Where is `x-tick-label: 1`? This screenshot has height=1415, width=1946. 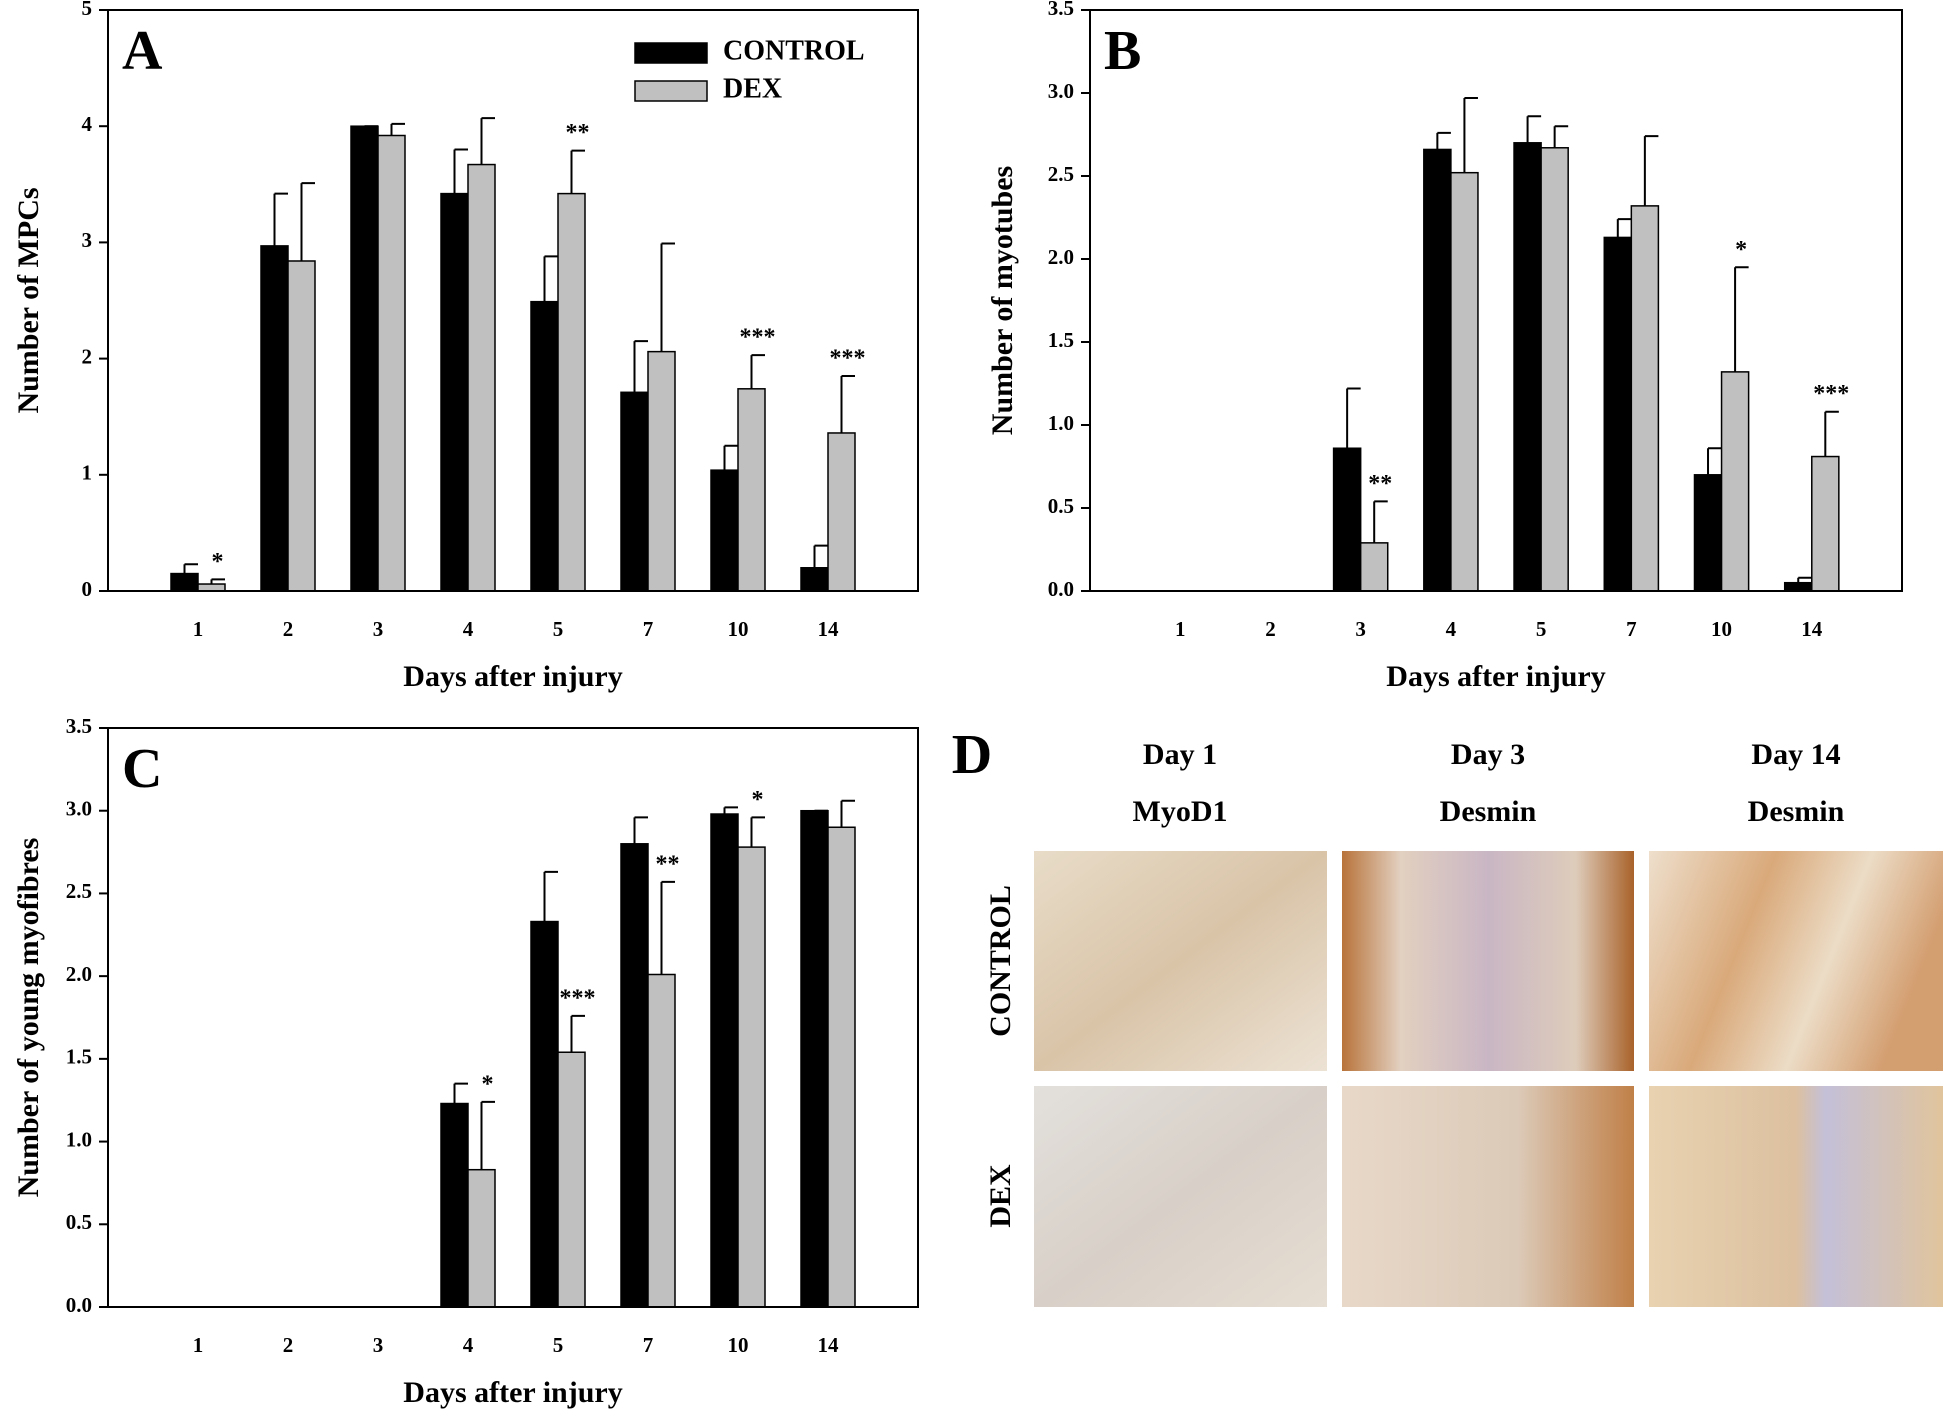 x-tick-label: 1 is located at coordinates (198, 629).